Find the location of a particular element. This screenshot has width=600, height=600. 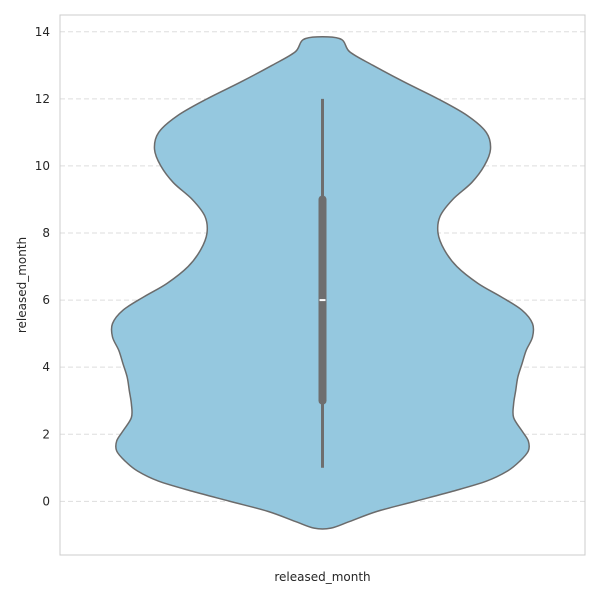

y-tick-label: 12 is located at coordinates (42, 99).